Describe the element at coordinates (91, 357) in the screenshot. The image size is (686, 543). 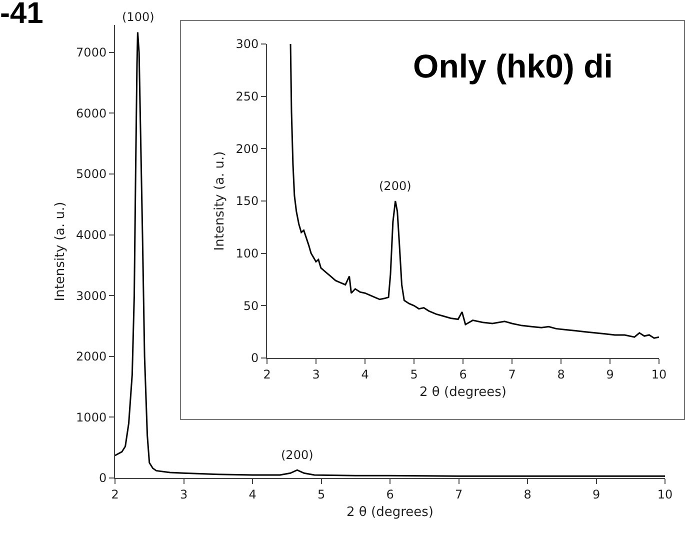
I see `y-tick-label: 2000` at that location.